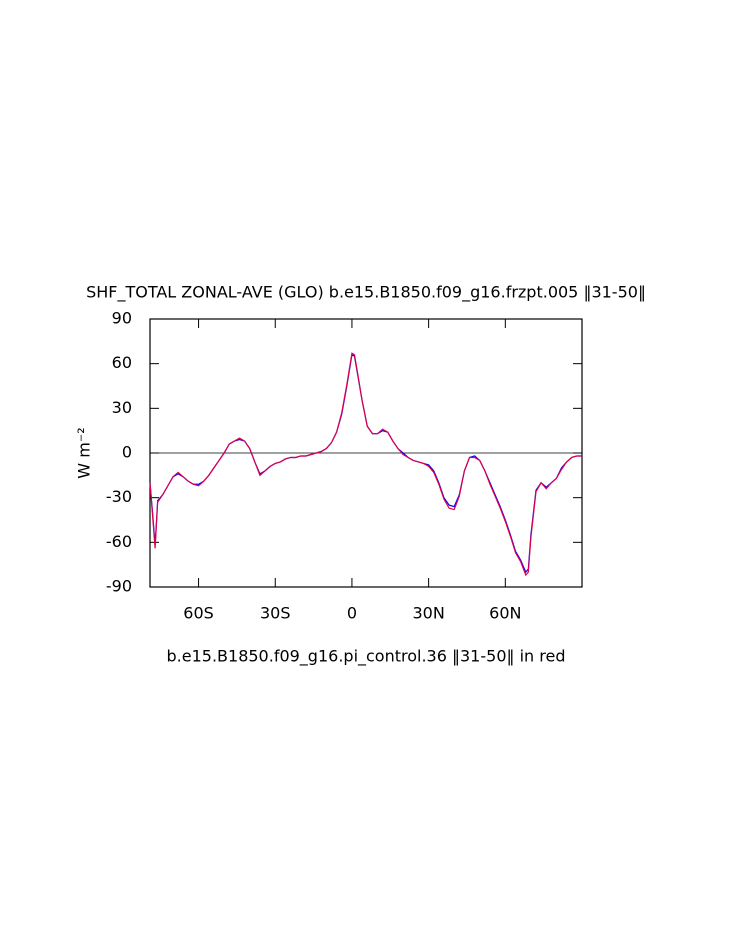 Image resolution: width=733 pixels, height=949 pixels. Describe the element at coordinates (505, 613) in the screenshot. I see `x-tick-label: 60N` at that location.